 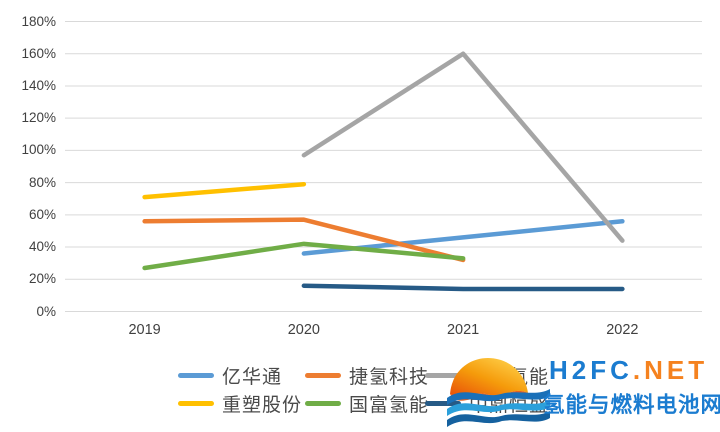 What do you see at coordinates (304, 240) in the screenshot?
I see `series-line-捷氢科技` at bounding box center [304, 240].